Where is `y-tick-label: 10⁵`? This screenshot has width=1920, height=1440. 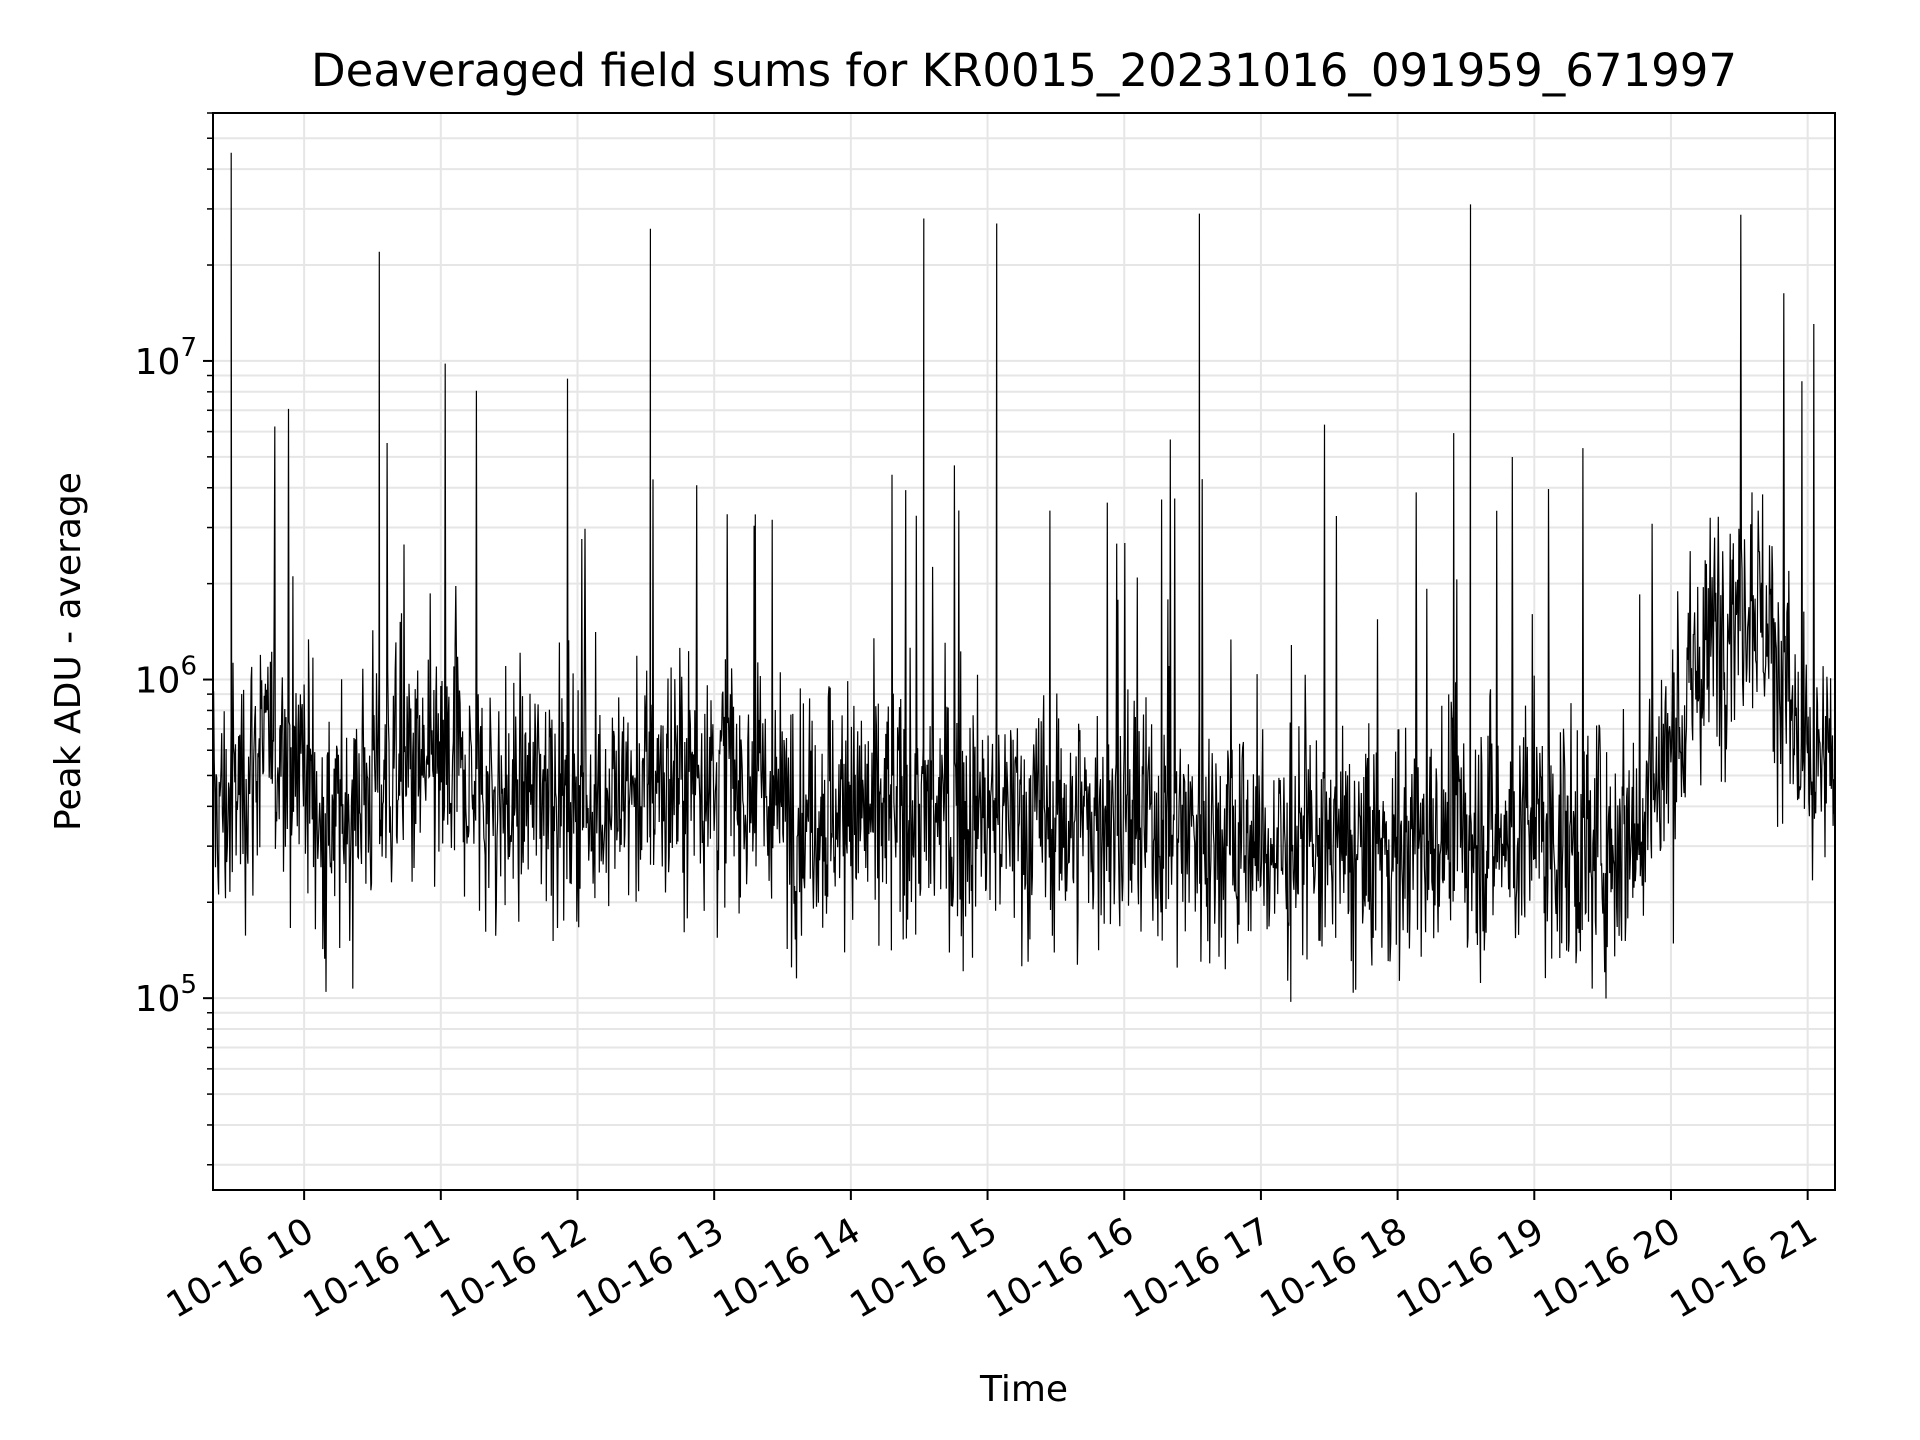 y-tick-label: 10⁵ is located at coordinates (166, 995).